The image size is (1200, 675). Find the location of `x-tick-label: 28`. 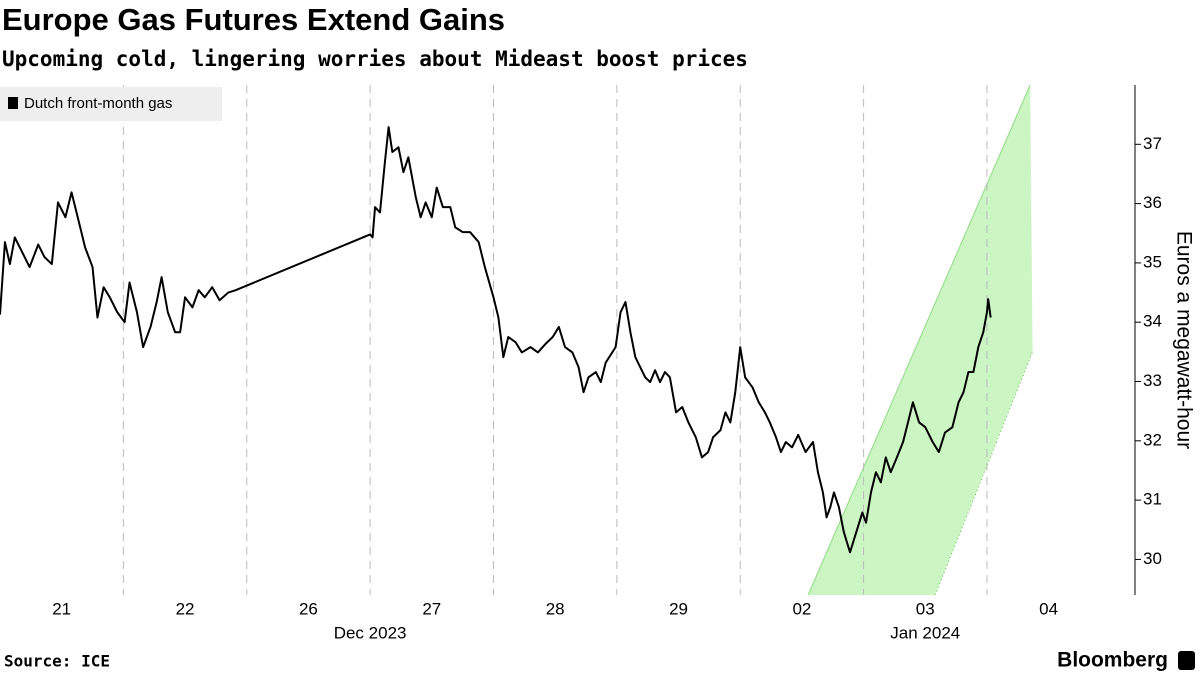

x-tick-label: 28 is located at coordinates (555, 608).